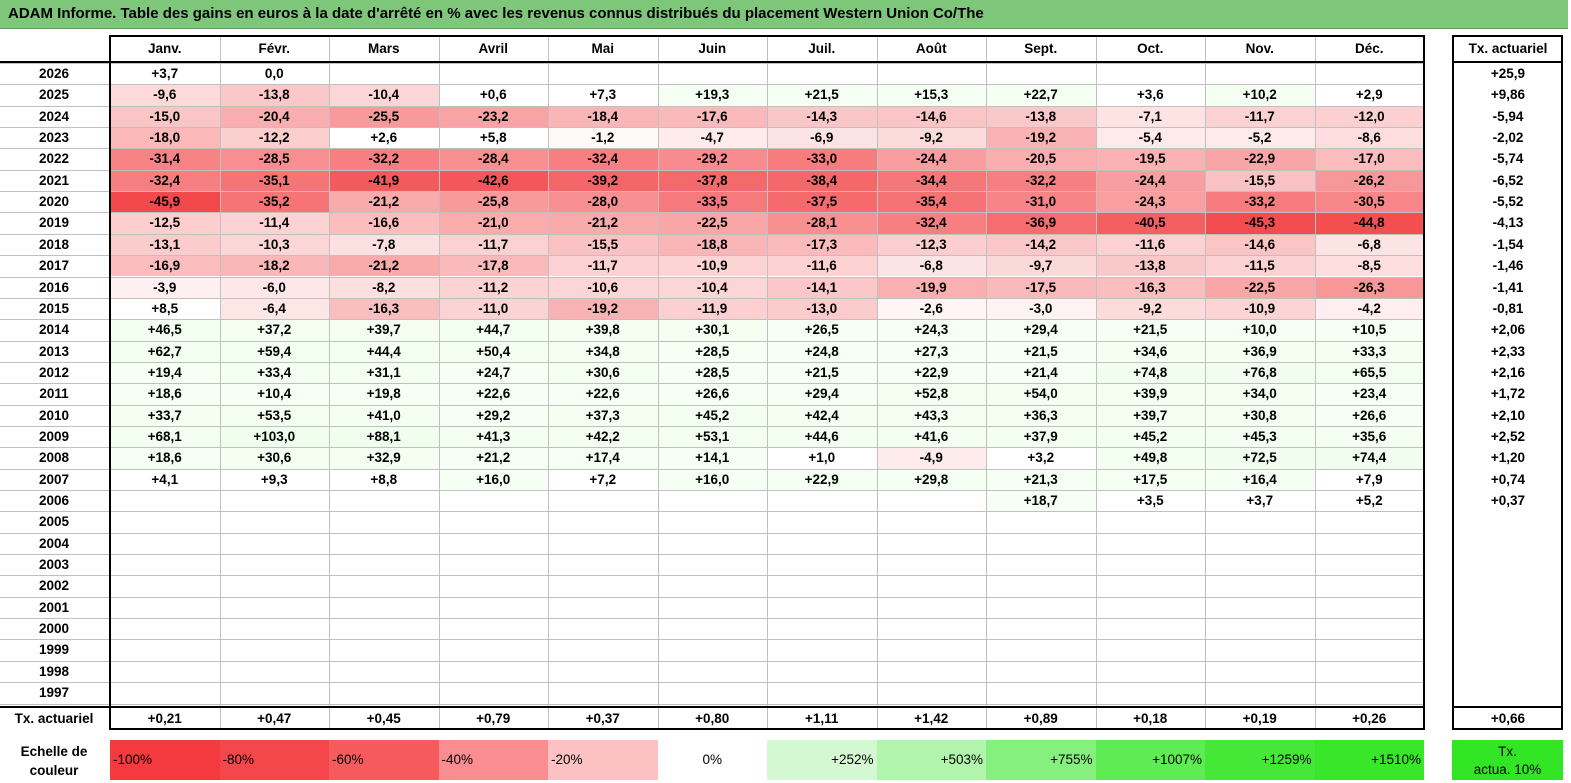 The width and height of the screenshot is (1571, 783). Describe the element at coordinates (1260, 436) in the screenshot. I see `value-cell: +45,3` at that location.